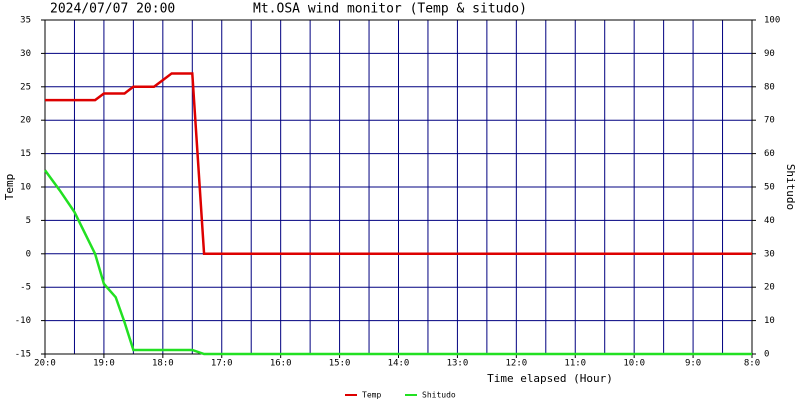  I want to click on x-tick-label: 12:0, so click(516, 364).